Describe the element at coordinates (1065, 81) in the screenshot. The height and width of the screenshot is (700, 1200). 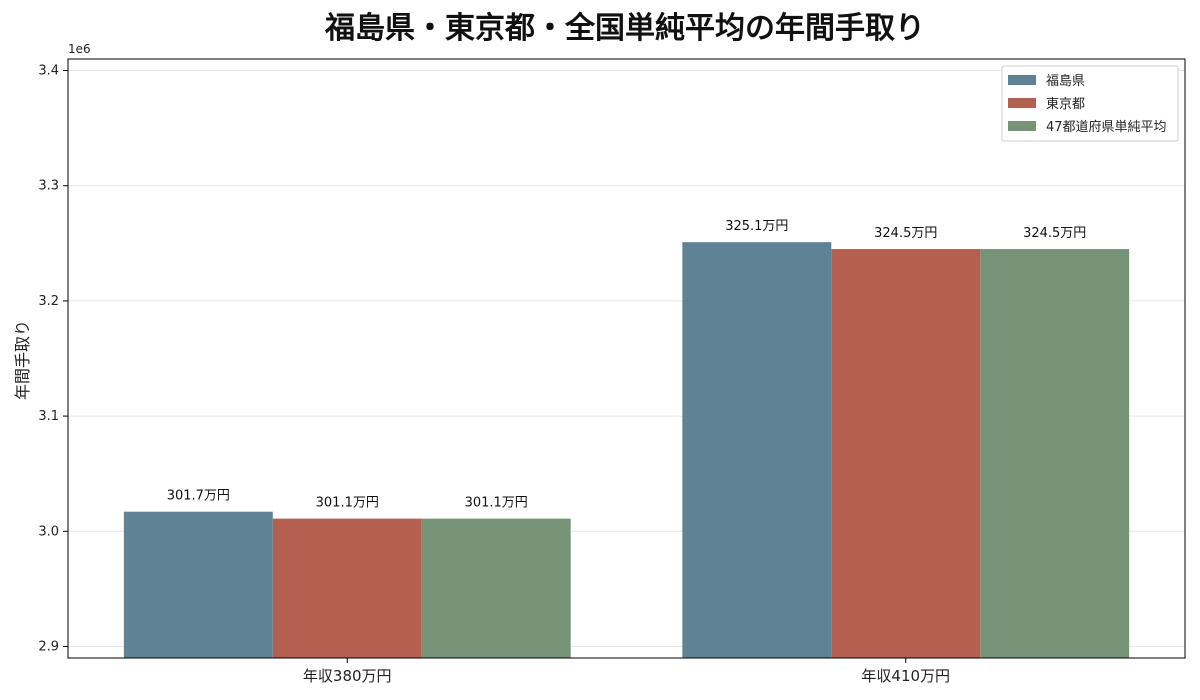
I see `legend-entry: 福島県` at that location.